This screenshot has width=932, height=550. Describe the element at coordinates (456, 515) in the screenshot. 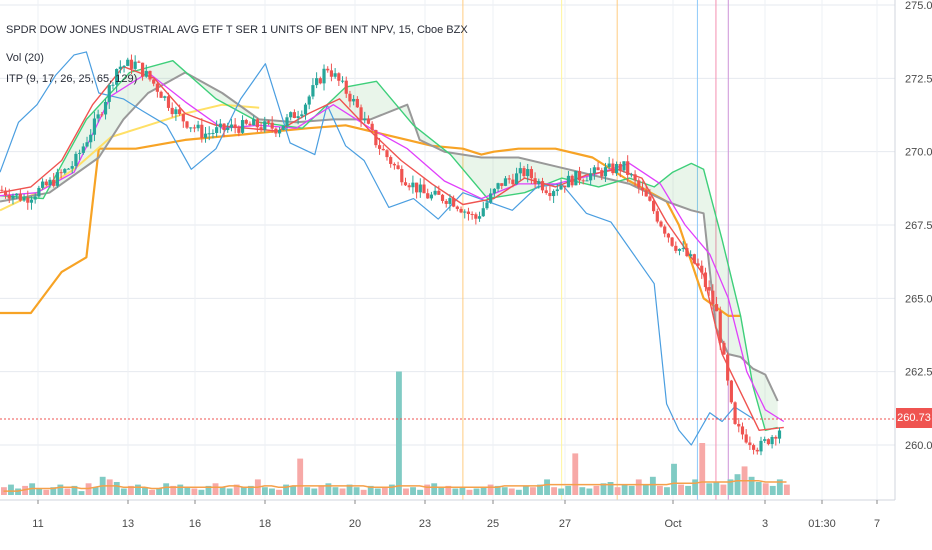

I see `time-axis: 11 13 16 18 20 23 25 27 Oct 3 01:30 7` at that location.